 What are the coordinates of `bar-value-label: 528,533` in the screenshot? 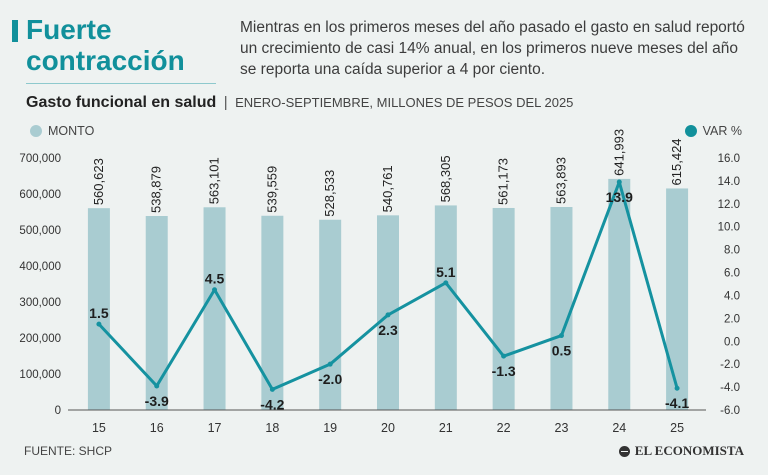 It's located at (329, 193).